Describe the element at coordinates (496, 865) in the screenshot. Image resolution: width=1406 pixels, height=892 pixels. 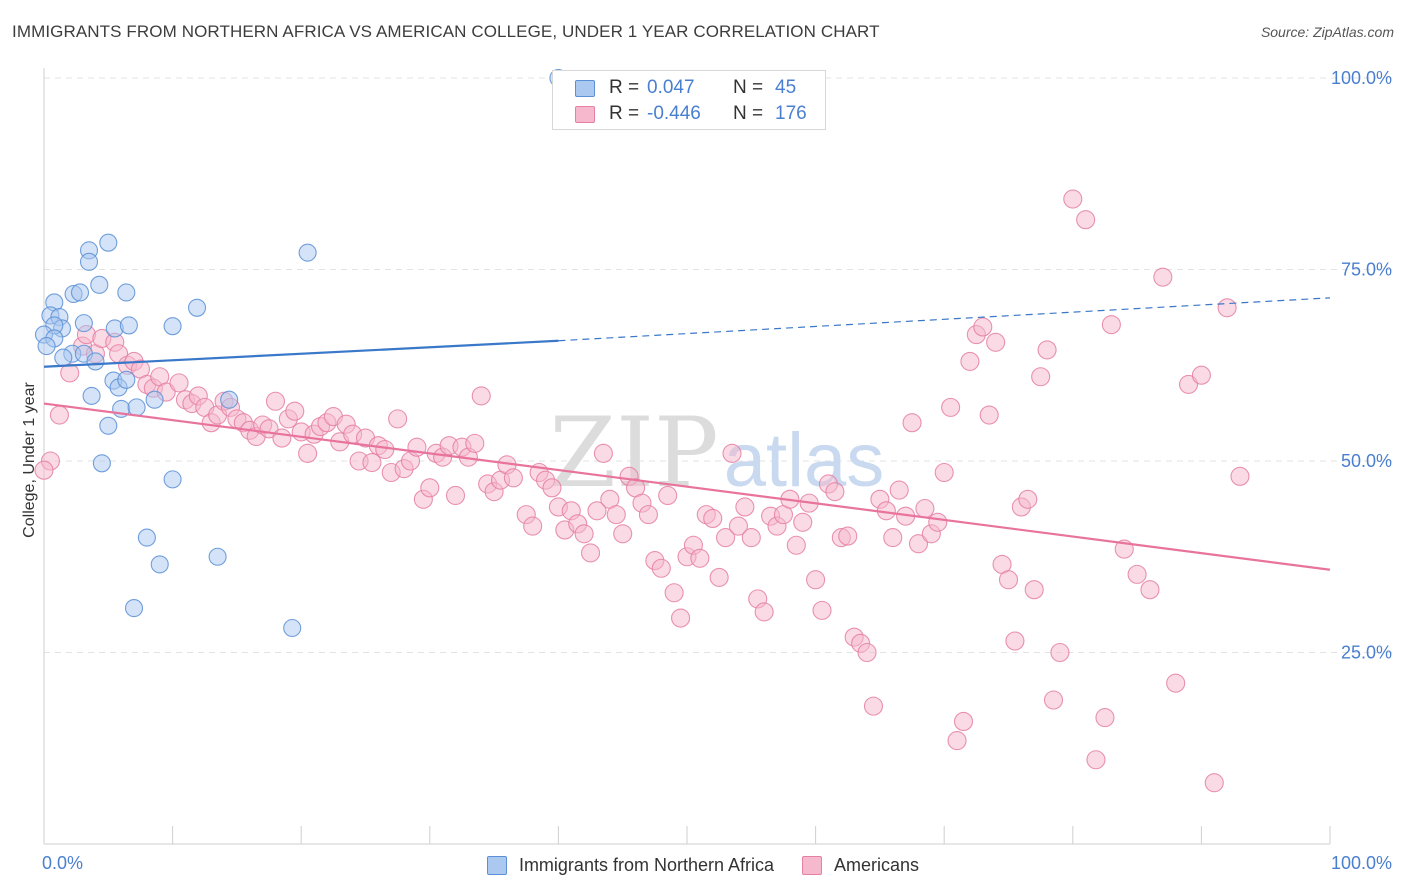
I see `bottom-legend-swatch-blue` at that location.